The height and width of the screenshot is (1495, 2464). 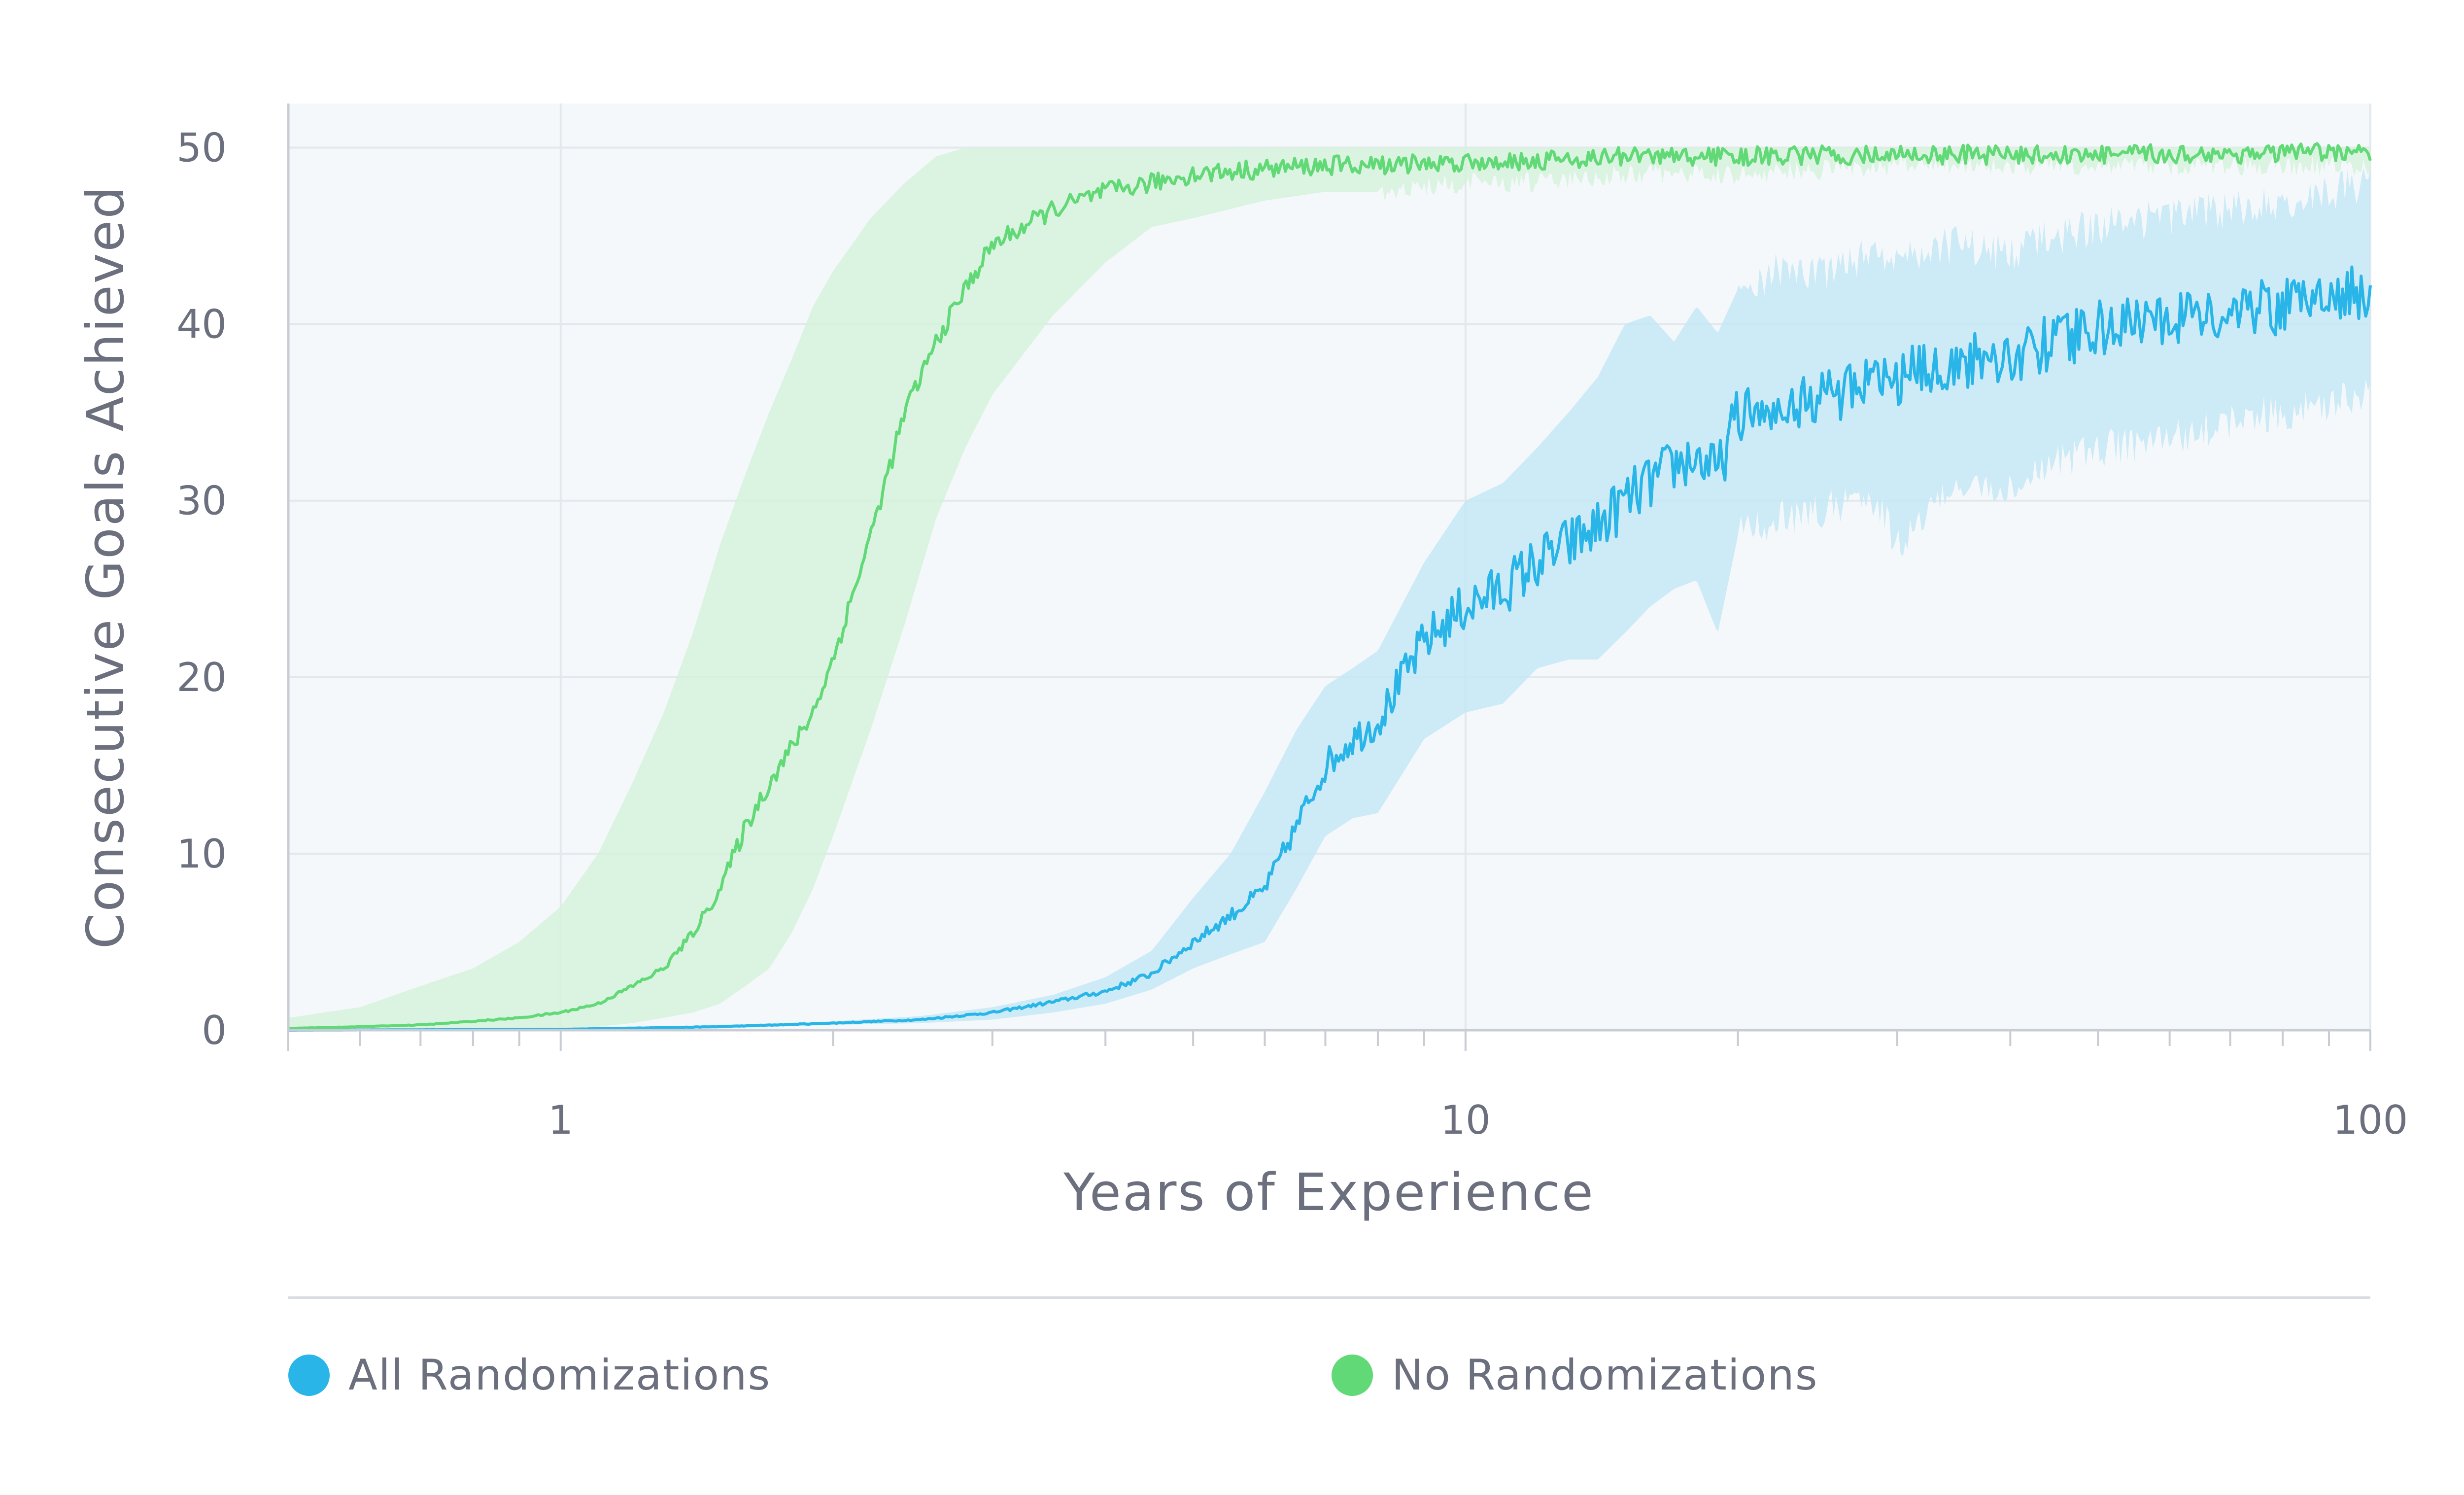 What do you see at coordinates (201, 854) in the screenshot?
I see `y-tick-label: 10` at bounding box center [201, 854].